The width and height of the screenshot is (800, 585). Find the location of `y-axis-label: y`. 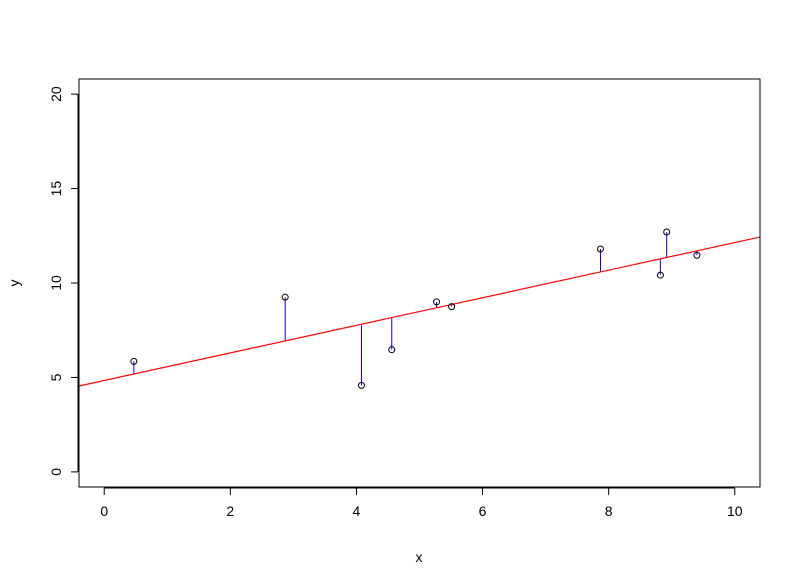

y-axis-label: y is located at coordinates (14, 283).